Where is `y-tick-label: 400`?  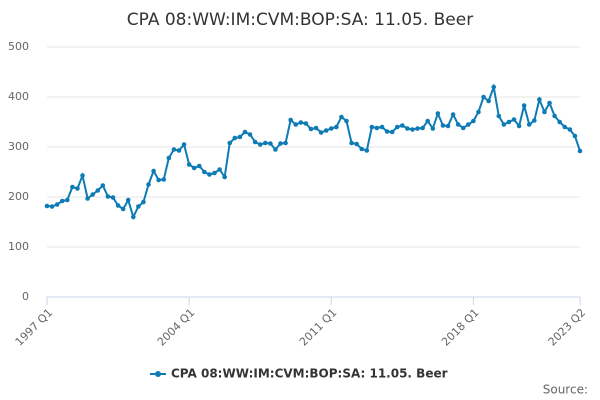
y-tick-label: 400 is located at coordinates (18, 96).